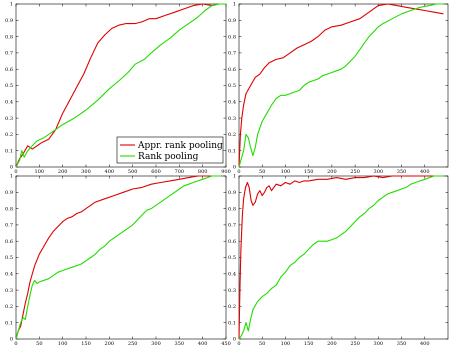  Describe the element at coordinates (180, 172) in the screenshot. I see `x-tick-label: 700` at that location.